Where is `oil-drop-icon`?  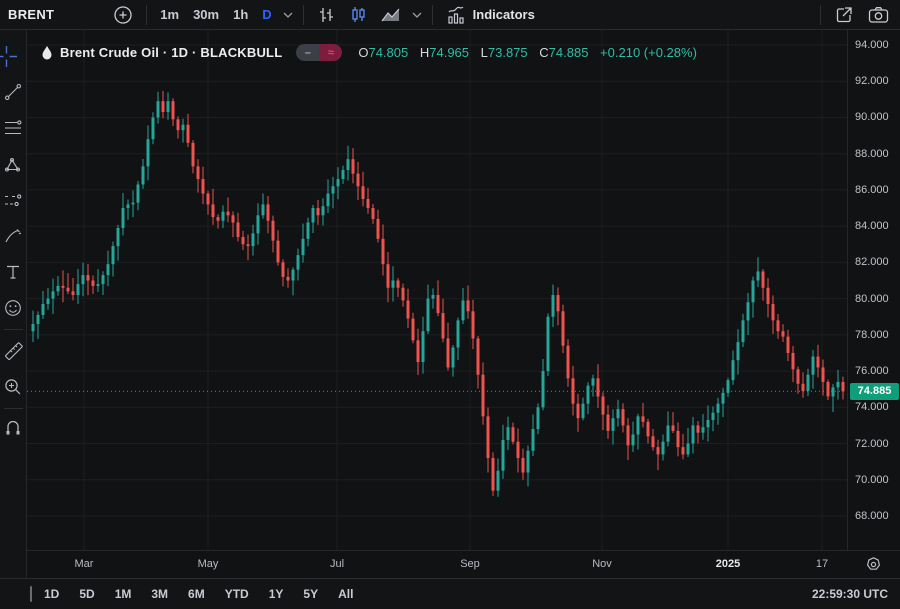
oil-drop-icon is located at coordinates (47, 53).